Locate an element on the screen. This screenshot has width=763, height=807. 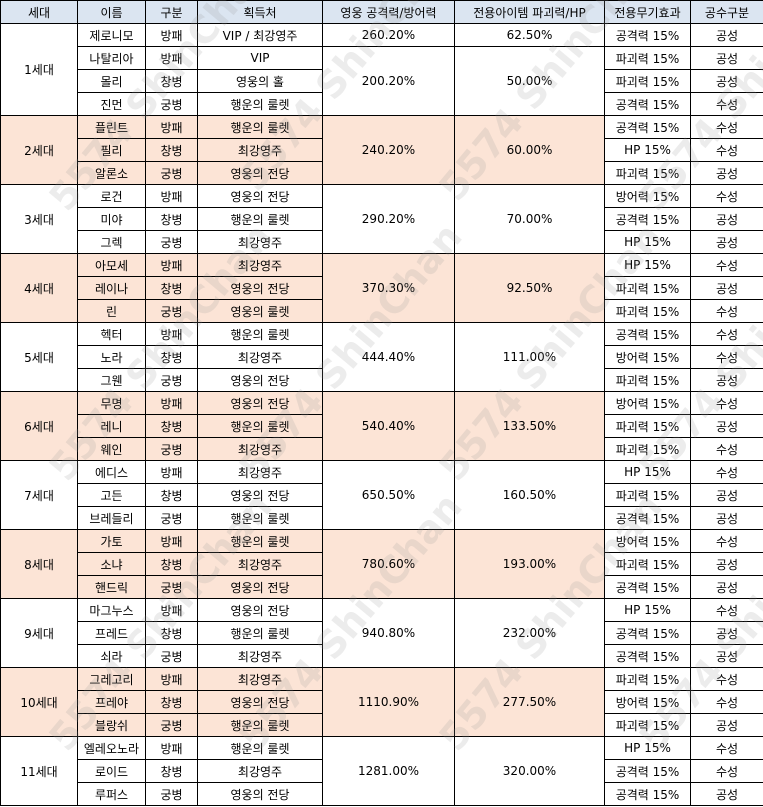
table-row: 레니 창병 행운의 룰렛 파괴력 15% 공성 is located at coordinates (382, 426).